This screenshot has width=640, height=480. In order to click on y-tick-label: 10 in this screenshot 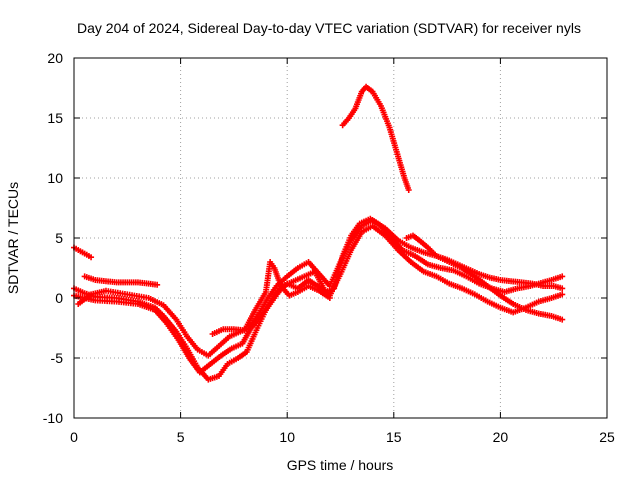, I will do `click(55, 178)`.